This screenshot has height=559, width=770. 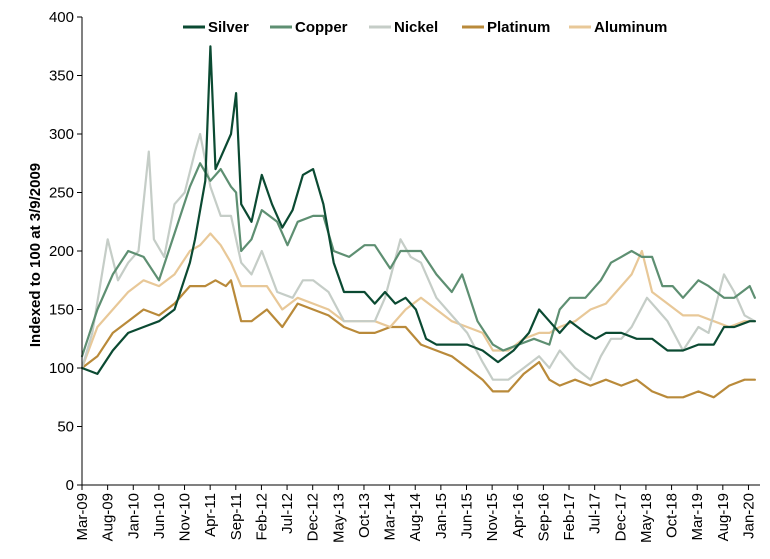 I want to click on legend-item-copper: Copper, so click(x=309, y=27).